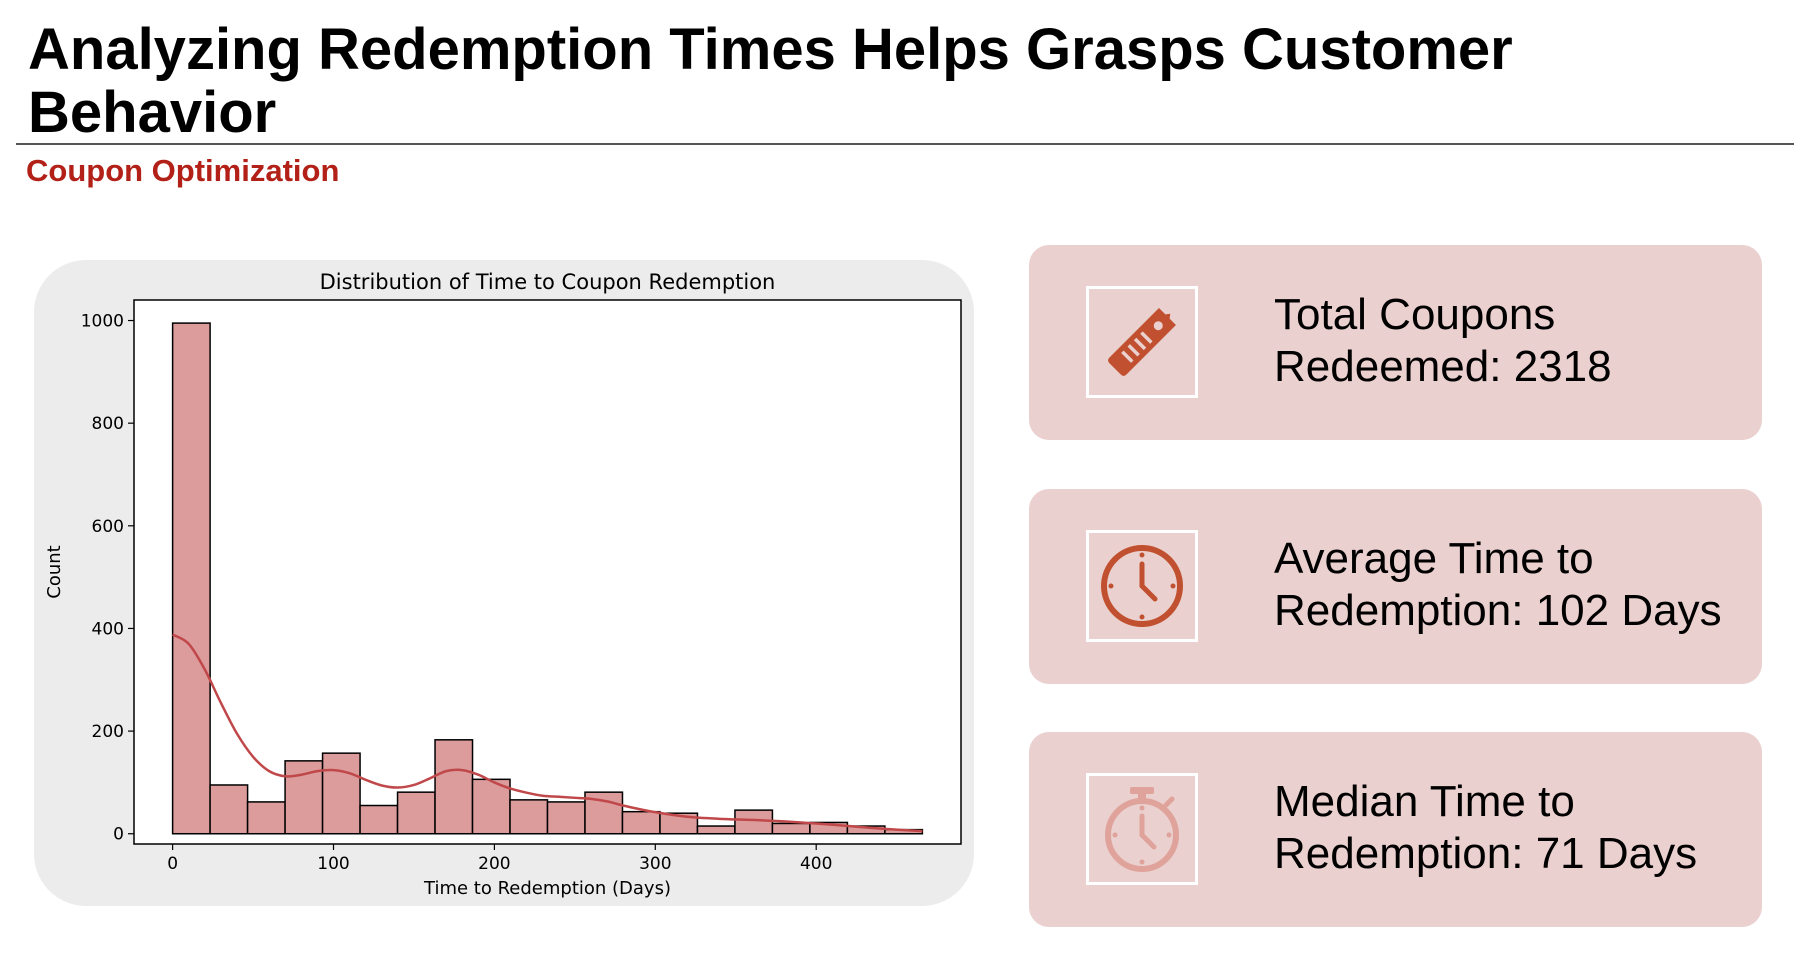 The height and width of the screenshot is (978, 1794). I want to click on kpi-text-median-time: Median Time to Redemption: 71 Days, so click(1509, 828).